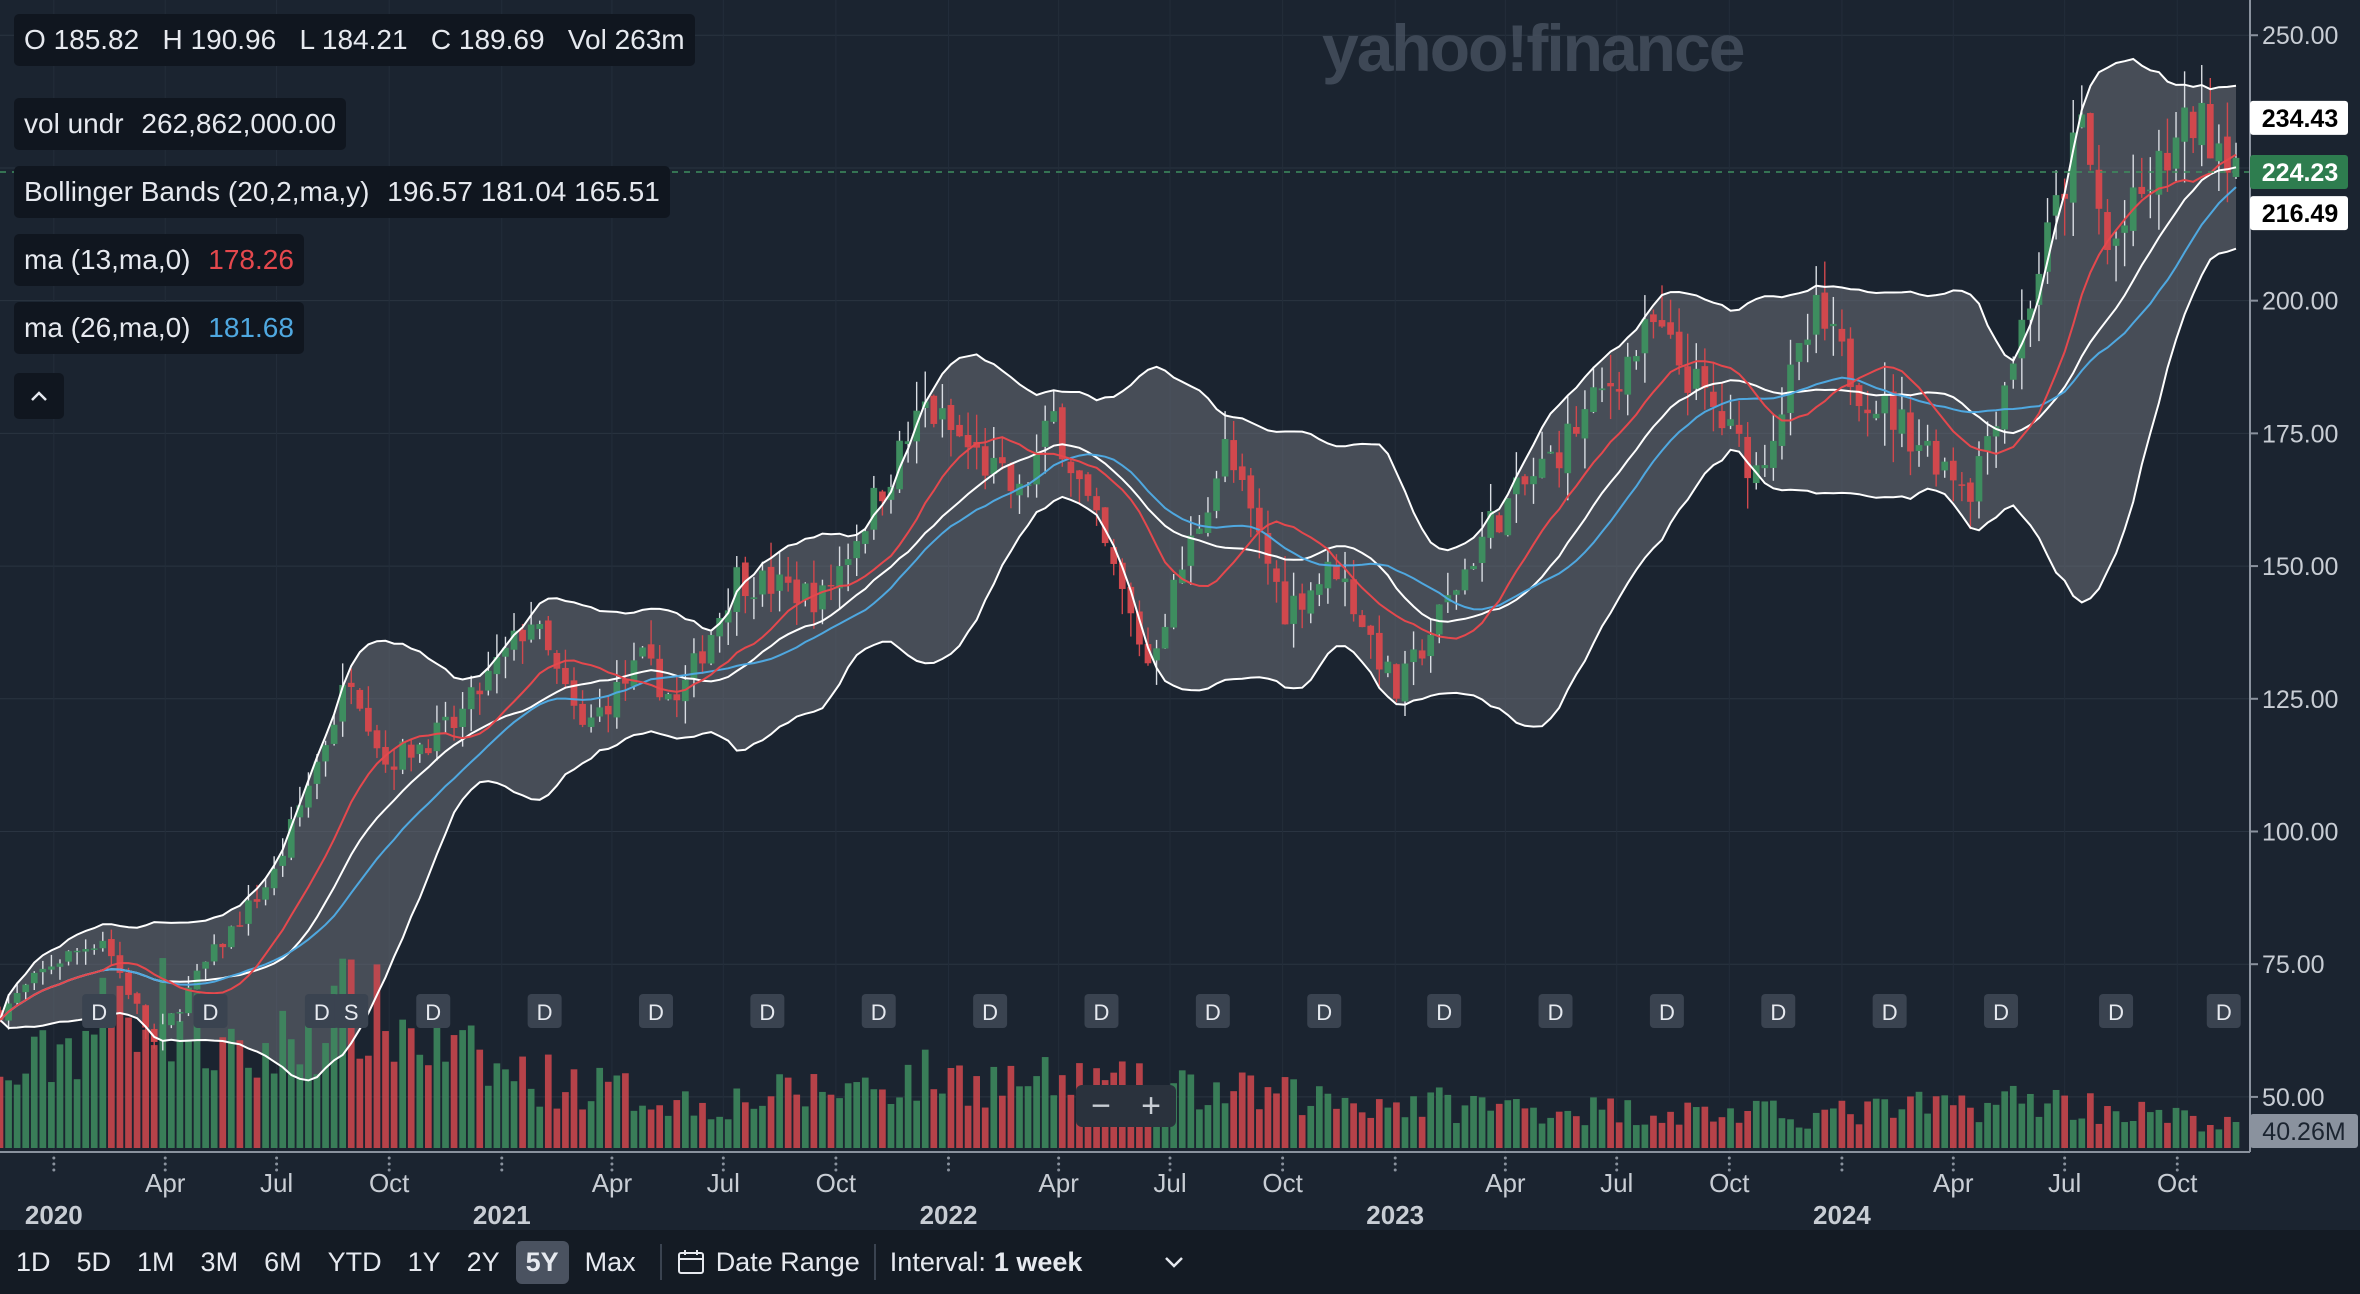 Image resolution: width=2360 pixels, height=1294 pixels. What do you see at coordinates (276, 1183) in the screenshot?
I see `time-tick-label: Jul` at bounding box center [276, 1183].